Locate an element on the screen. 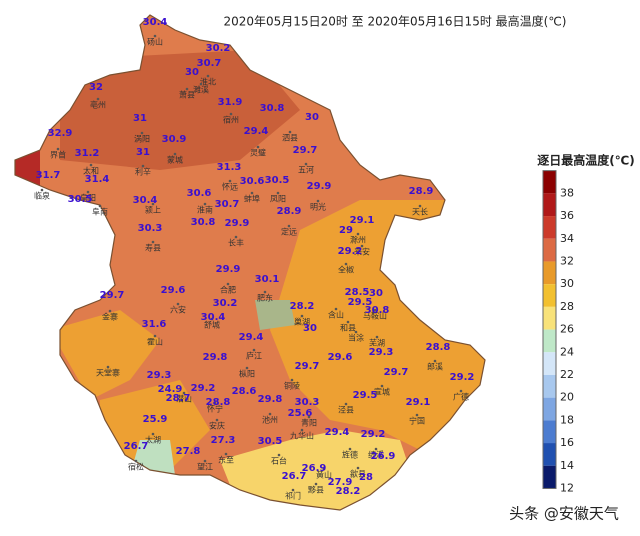 This screenshot has height=536, width=640. place-label: 宣城 is located at coordinates (382, 392).